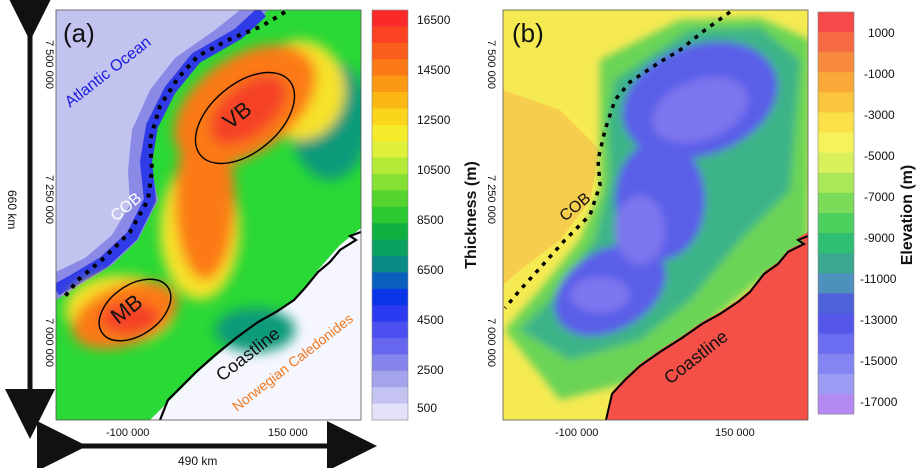  What do you see at coordinates (735, 433) in the screenshot?
I see `panel-b-xtick: 150 000` at bounding box center [735, 433].